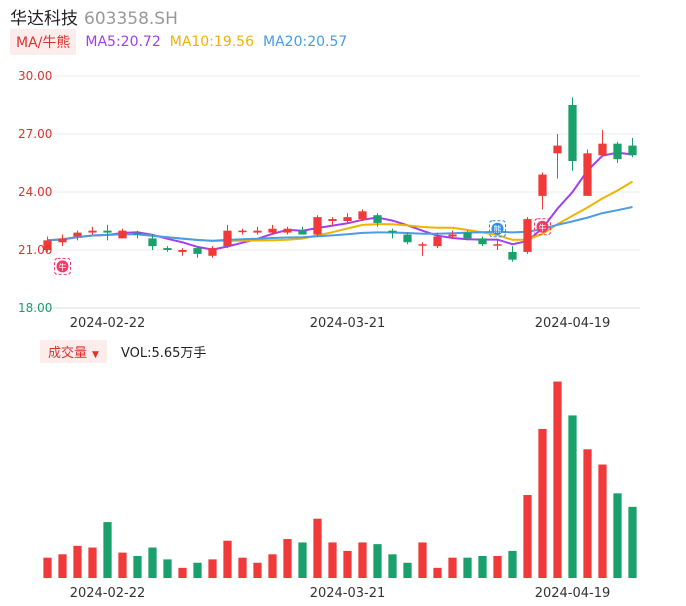 The image size is (686, 606). Describe the element at coordinates (44, 19) in the screenshot. I see `stock-name: 华达科技` at that location.